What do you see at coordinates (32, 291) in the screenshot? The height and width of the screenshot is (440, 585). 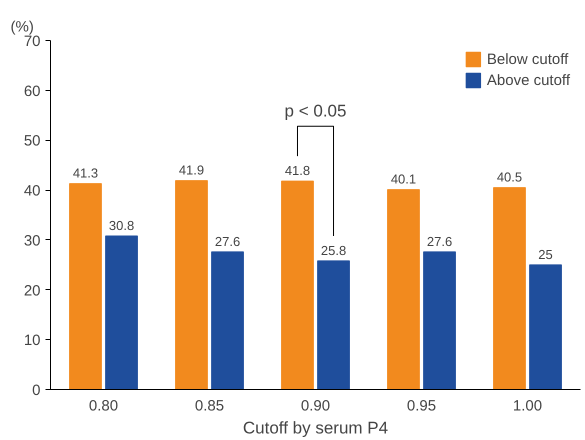 I see `y-tick-label: 20` at bounding box center [32, 291].